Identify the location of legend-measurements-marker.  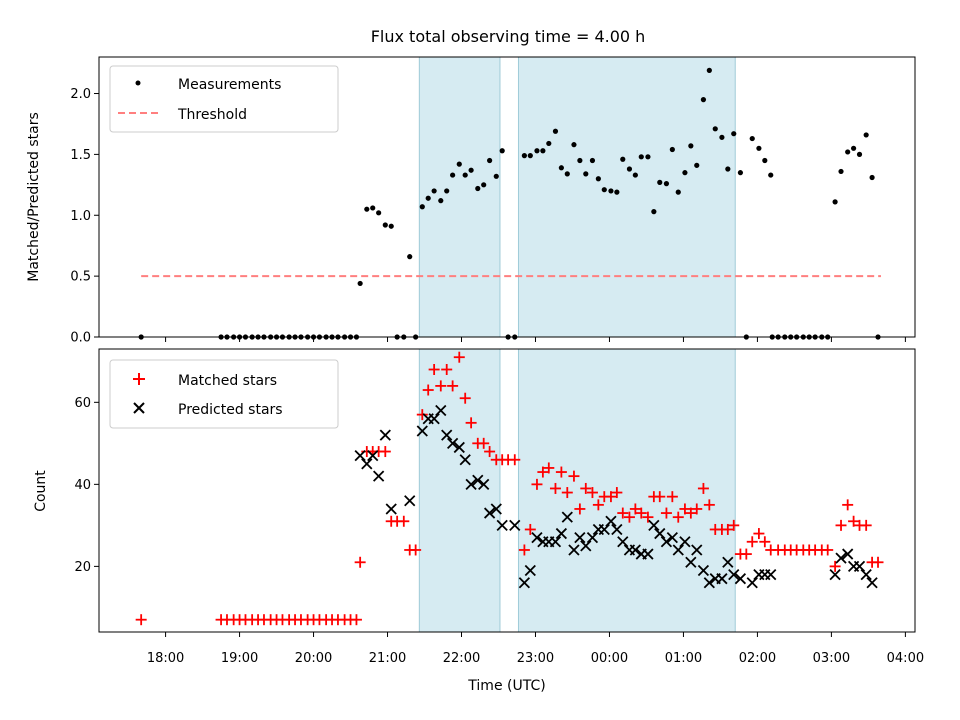
(138, 83).